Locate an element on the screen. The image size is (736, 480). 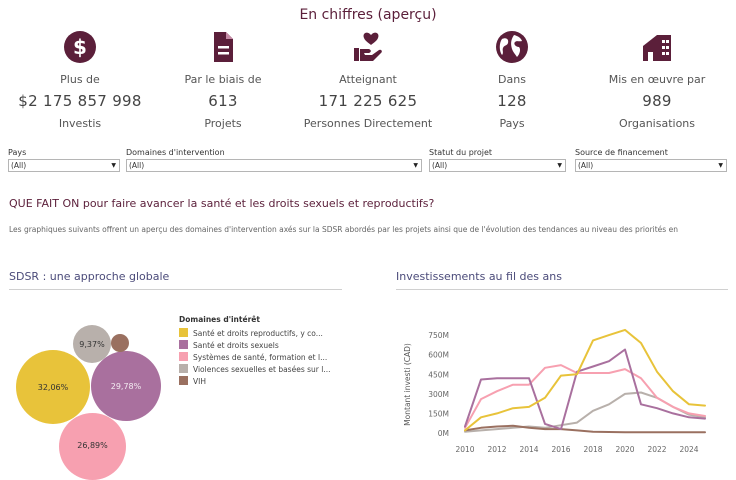
bubble-label: 29,78% is located at coordinates (126, 386).